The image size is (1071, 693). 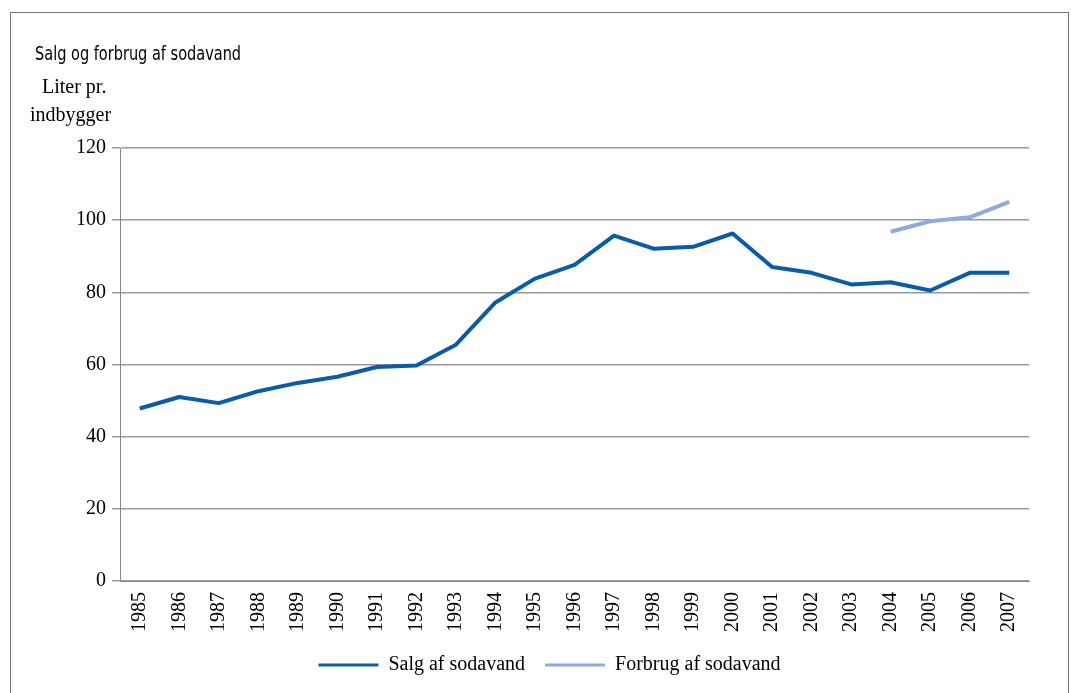 I want to click on legend-label: Forbrug af sodavand, so click(x=698, y=664).